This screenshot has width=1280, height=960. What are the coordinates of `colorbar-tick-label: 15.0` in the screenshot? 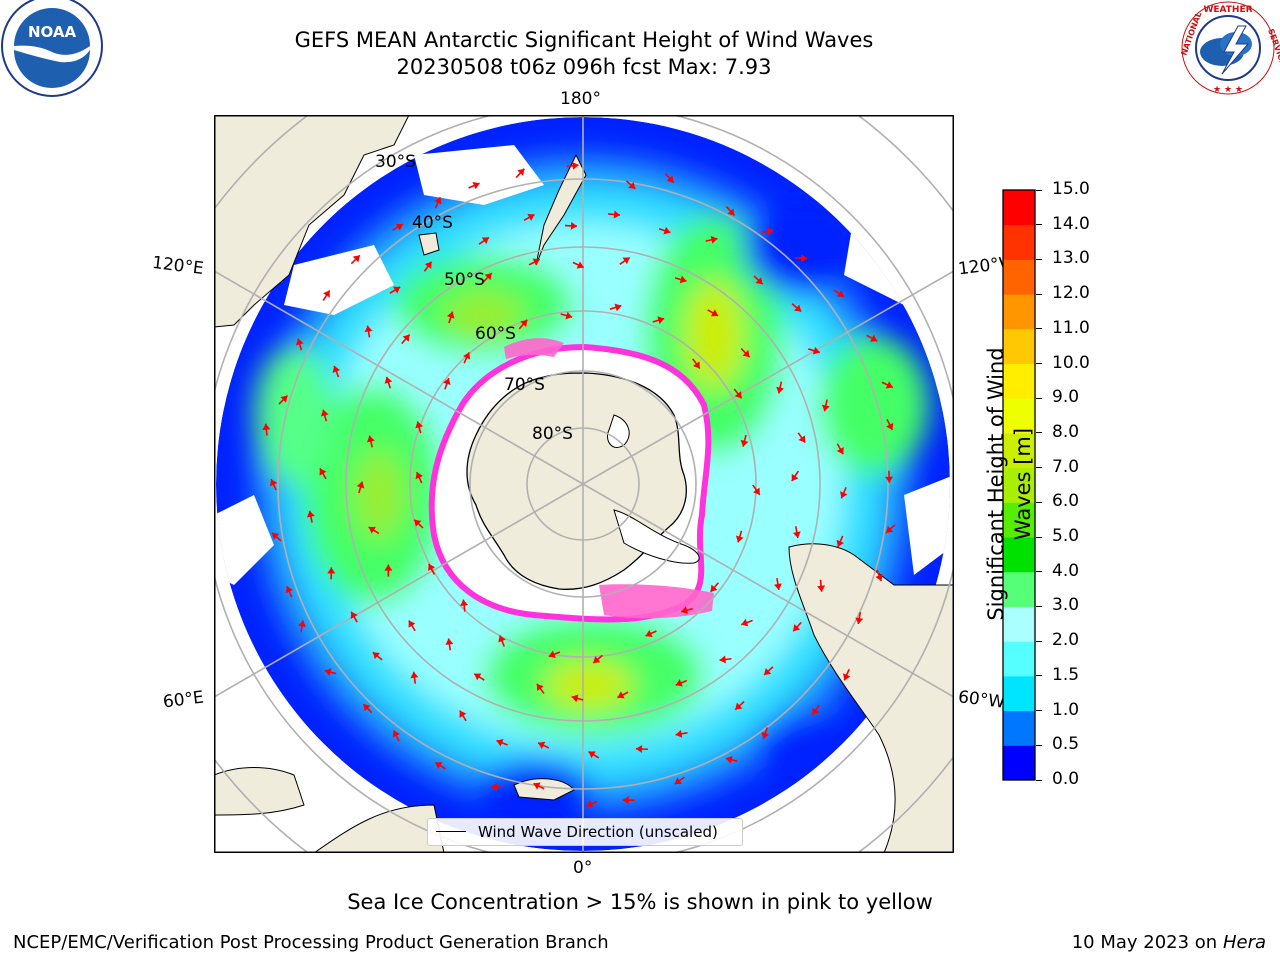 It's located at (1071, 189).